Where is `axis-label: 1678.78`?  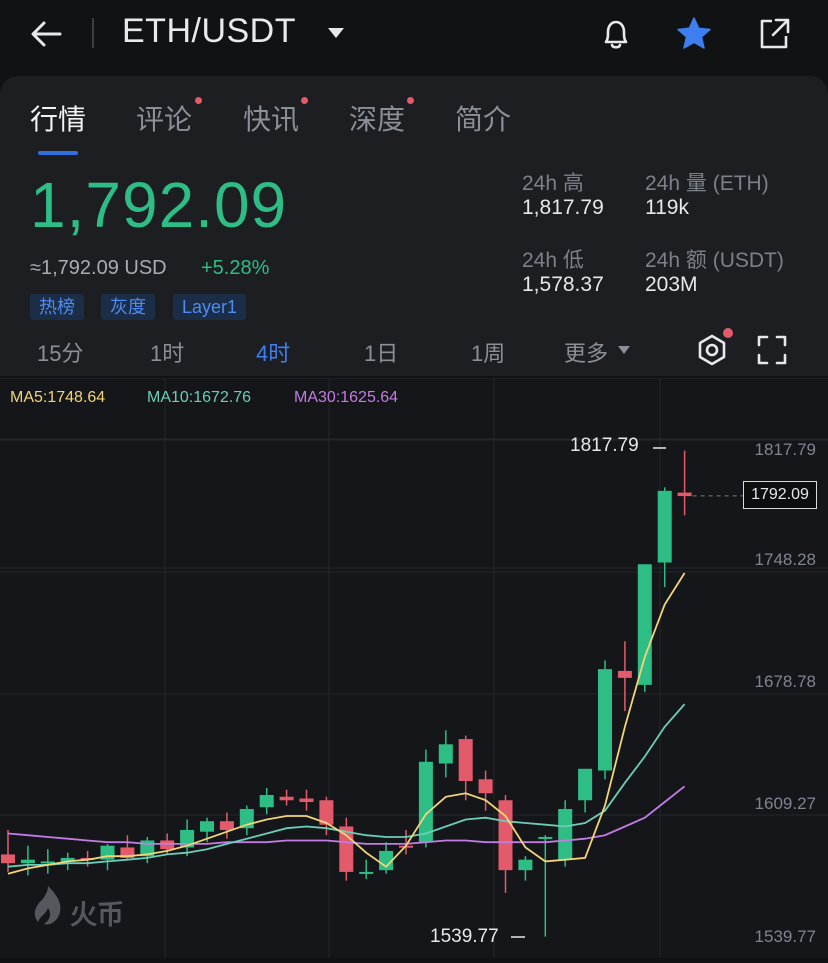 axis-label: 1678.78 is located at coordinates (785, 681).